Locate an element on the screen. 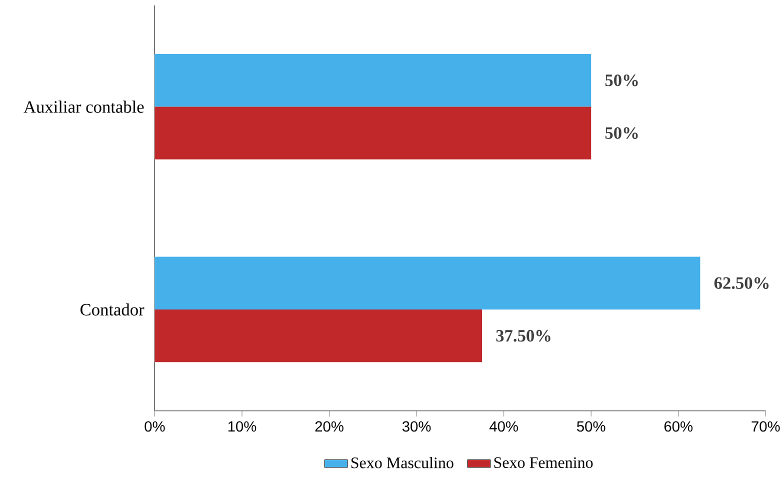 This screenshot has height=494, width=783. x-tick-label: 30% is located at coordinates (416, 426).